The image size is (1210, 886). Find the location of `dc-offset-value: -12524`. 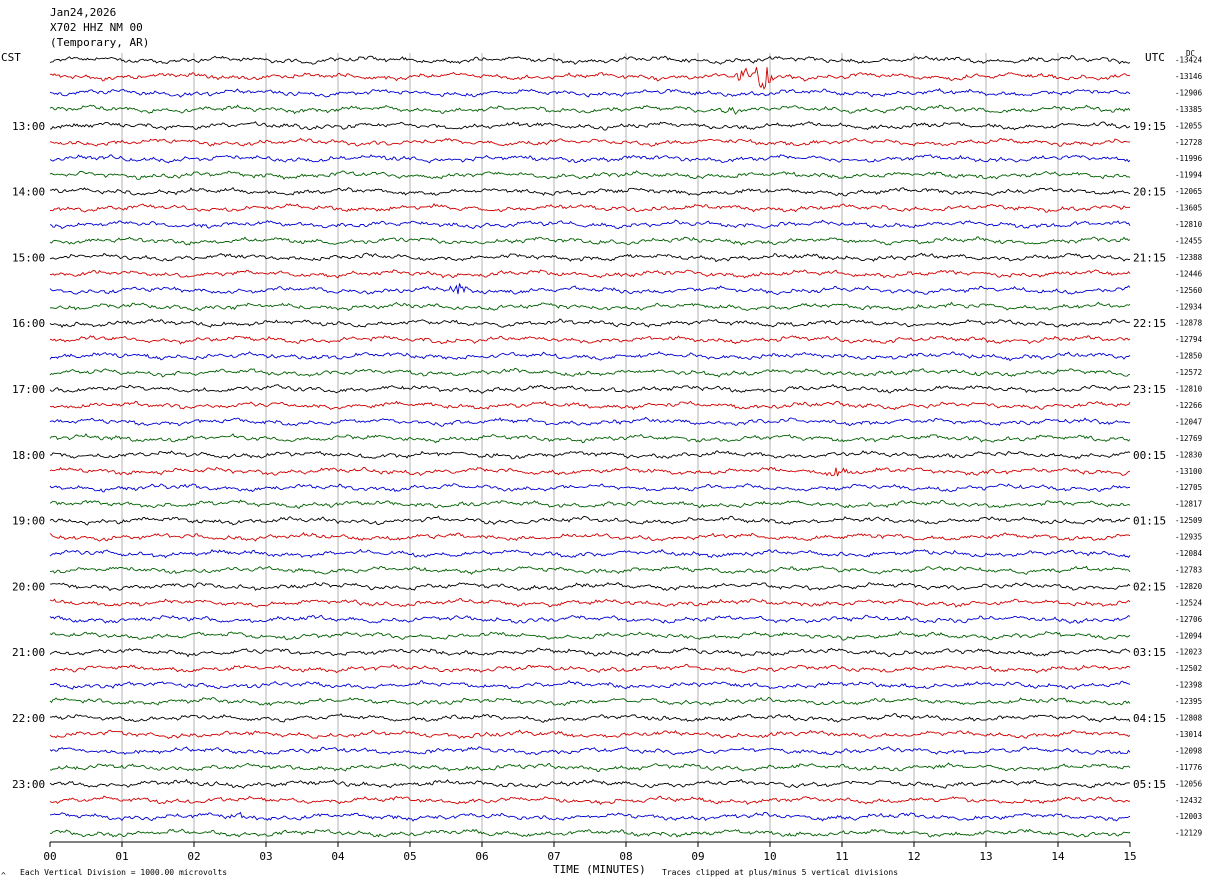

dc-offset-value: -12524 is located at coordinates (1189, 602).